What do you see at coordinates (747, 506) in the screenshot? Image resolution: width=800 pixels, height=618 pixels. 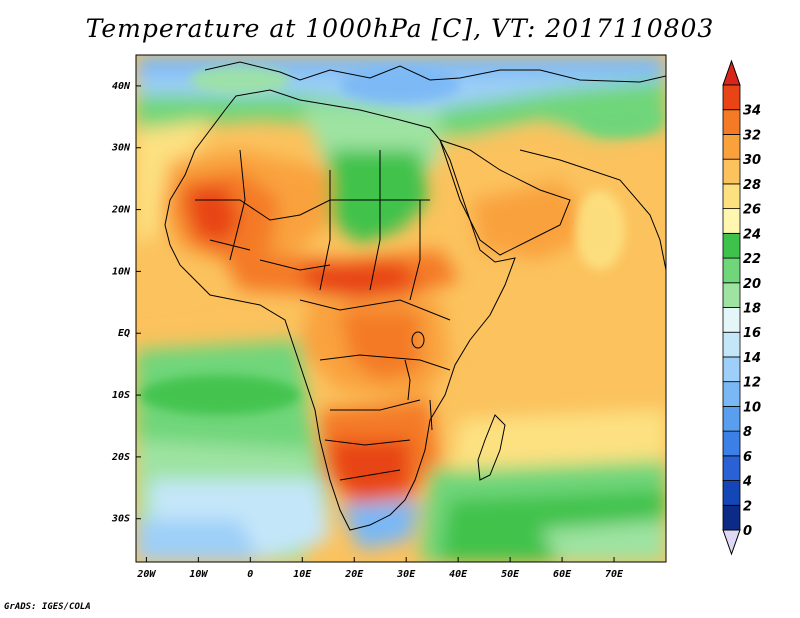 I see `colorbar-label: 2` at bounding box center [747, 506].